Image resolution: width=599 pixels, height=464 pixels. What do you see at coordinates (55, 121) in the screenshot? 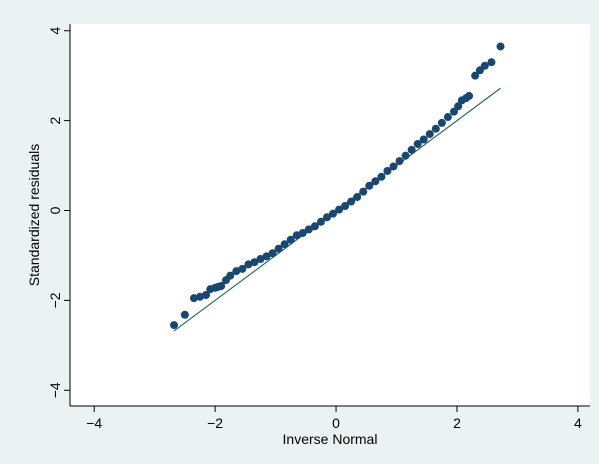
I see `y-tick-label: 2` at bounding box center [55, 121].